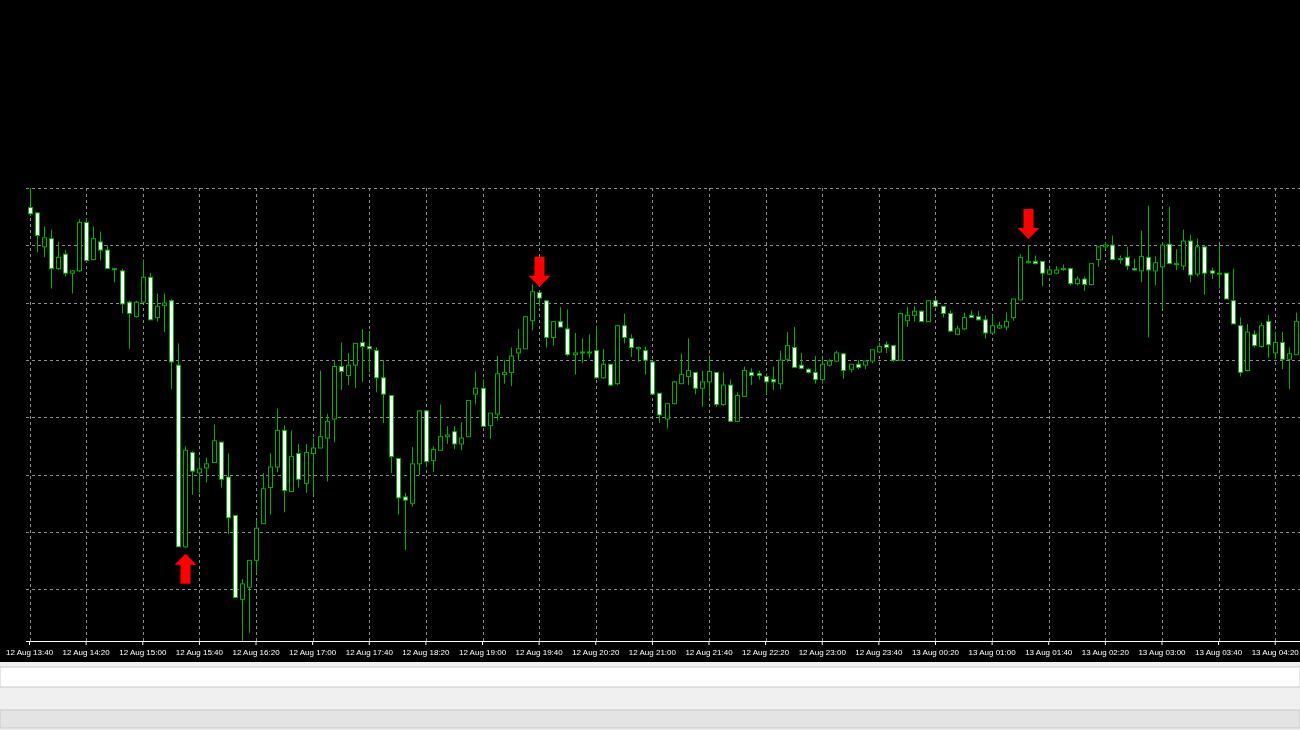 This screenshot has height=730, width=1300. I want to click on x-tick-label: 12 Aug 15:00, so click(143, 652).